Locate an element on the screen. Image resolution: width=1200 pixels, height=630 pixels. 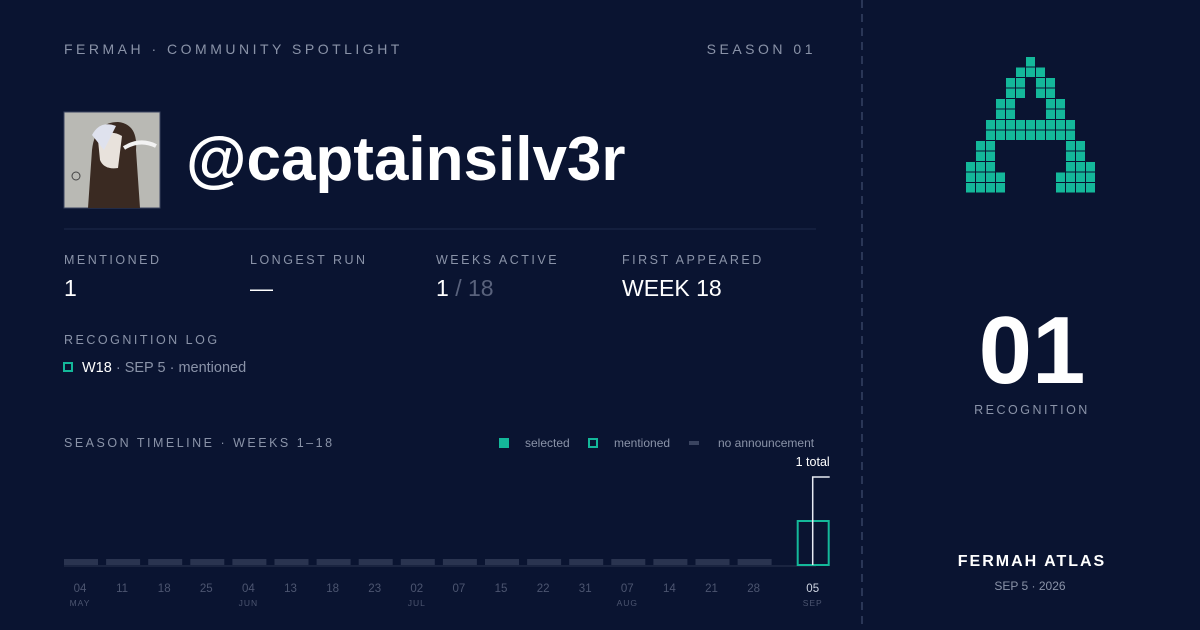
week-day: 22 is located at coordinates (543, 589).